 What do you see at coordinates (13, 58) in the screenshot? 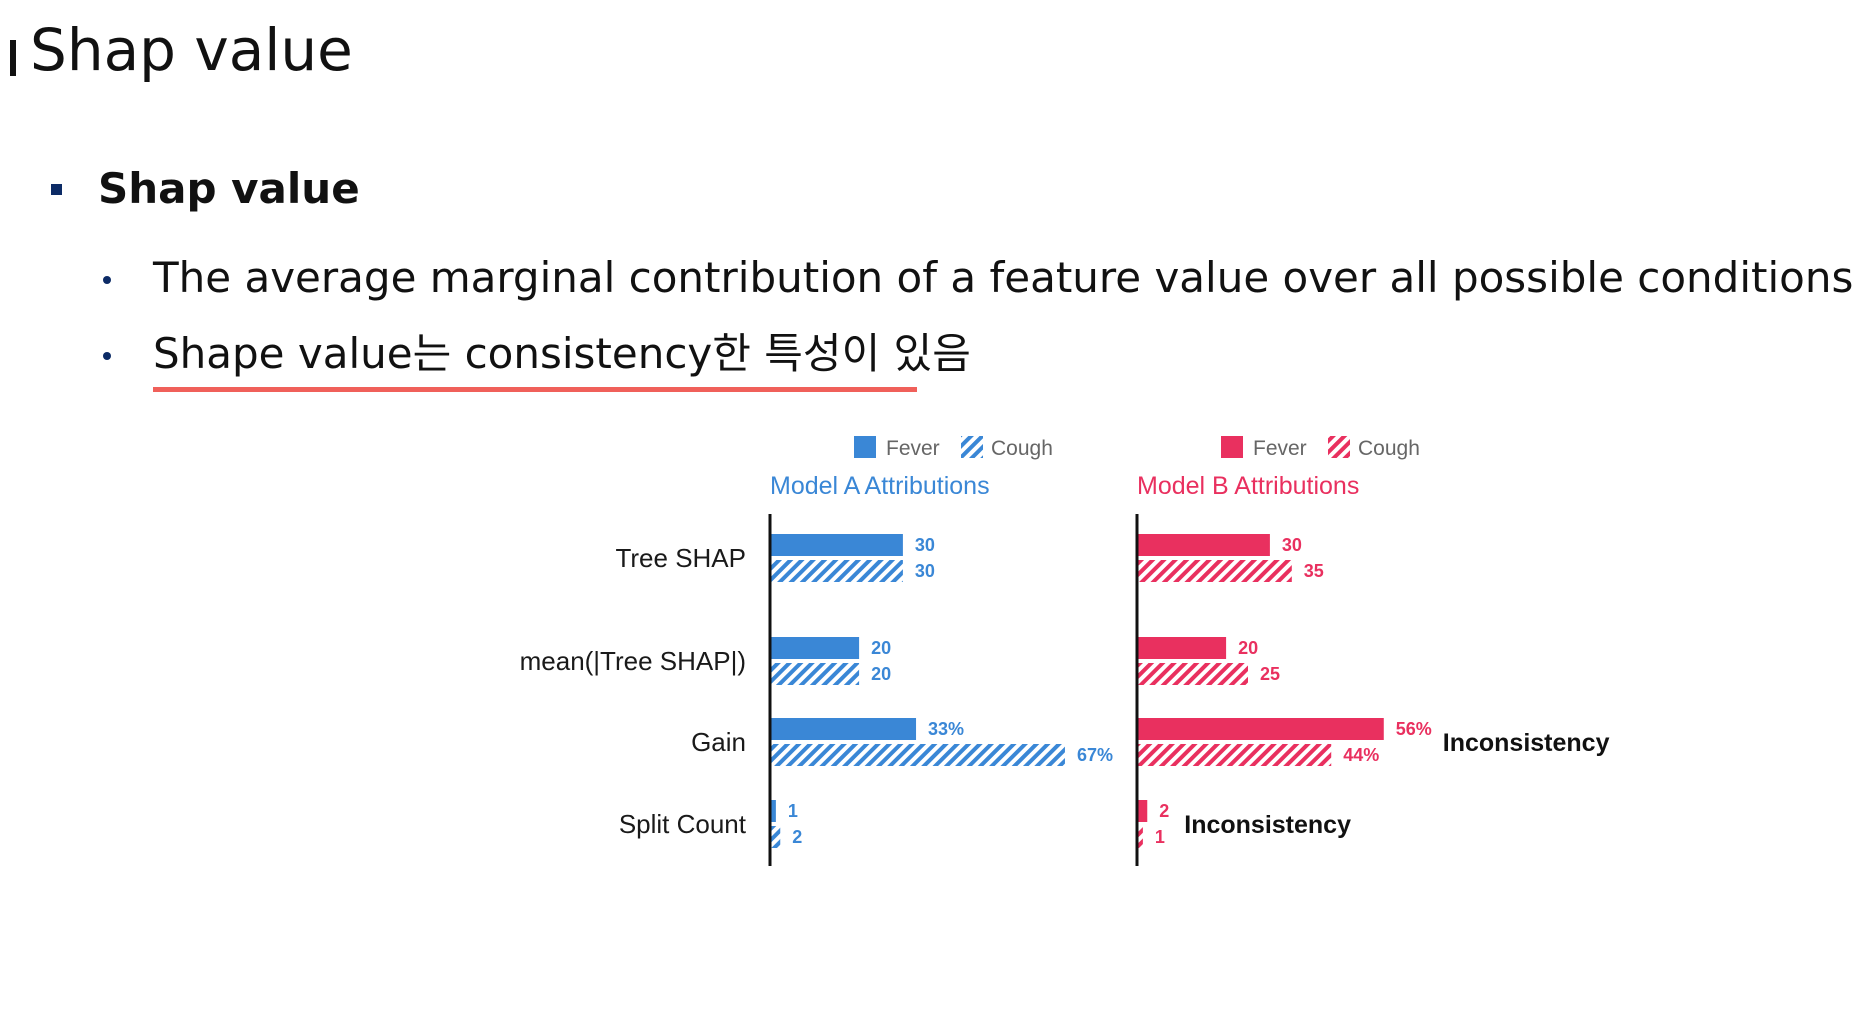
I see `title-marker` at bounding box center [13, 58].